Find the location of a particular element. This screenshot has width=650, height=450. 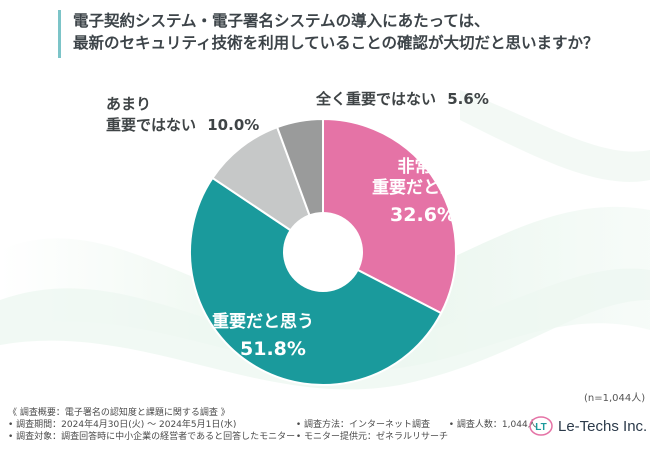

logo-mark-icon: LT is located at coordinates (541, 426).